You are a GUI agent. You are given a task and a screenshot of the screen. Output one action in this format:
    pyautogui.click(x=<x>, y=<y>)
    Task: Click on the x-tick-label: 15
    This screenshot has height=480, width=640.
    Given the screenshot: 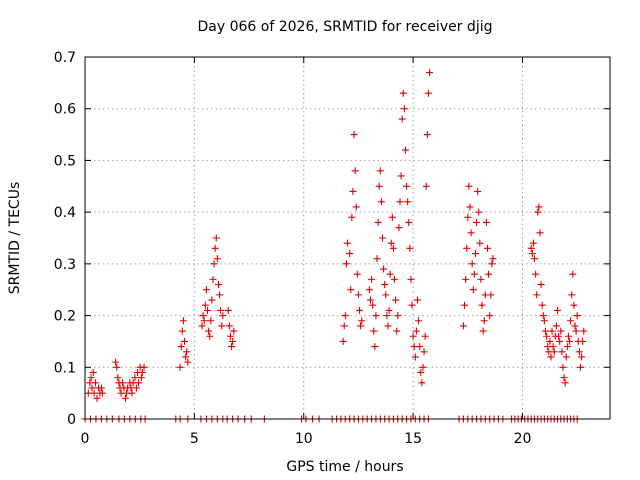 What is the action you would take?
    pyautogui.click(x=413, y=439)
    